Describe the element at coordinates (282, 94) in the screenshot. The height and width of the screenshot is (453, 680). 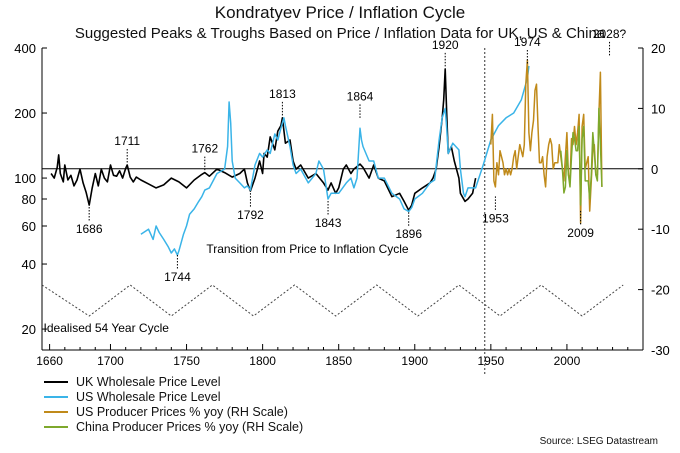
I see `annotation-label: 1813` at that location.